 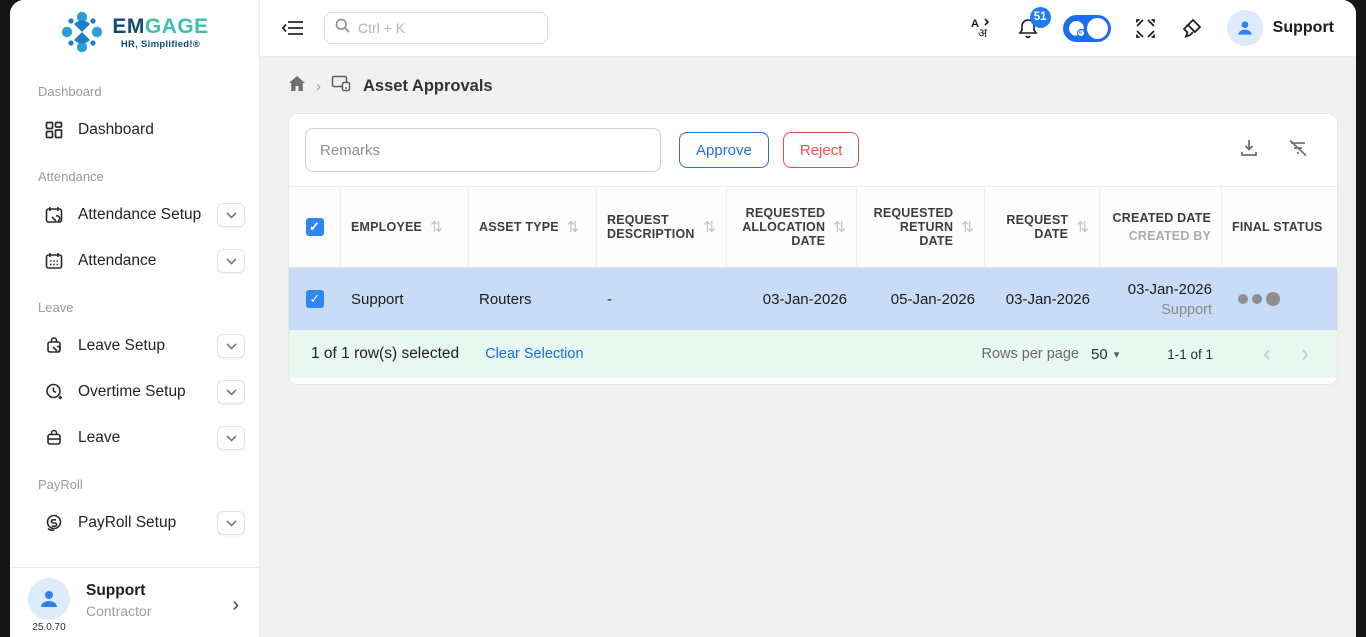 I want to click on caret-down-icon: ▾, so click(x=1116, y=354).